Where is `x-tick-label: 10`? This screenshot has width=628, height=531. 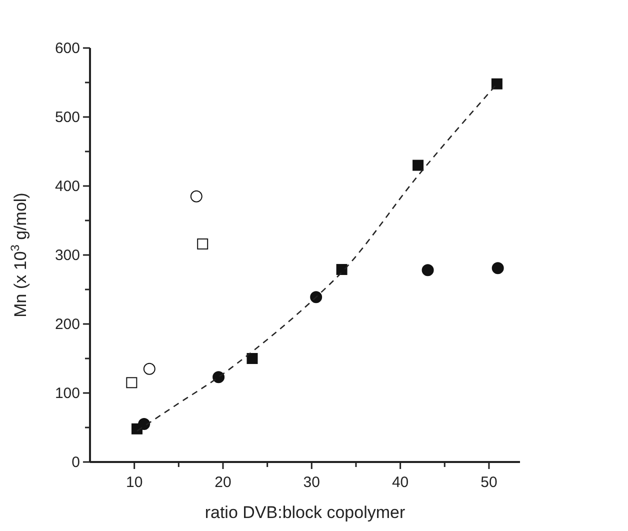 x-tick-label: 10 is located at coordinates (134, 482).